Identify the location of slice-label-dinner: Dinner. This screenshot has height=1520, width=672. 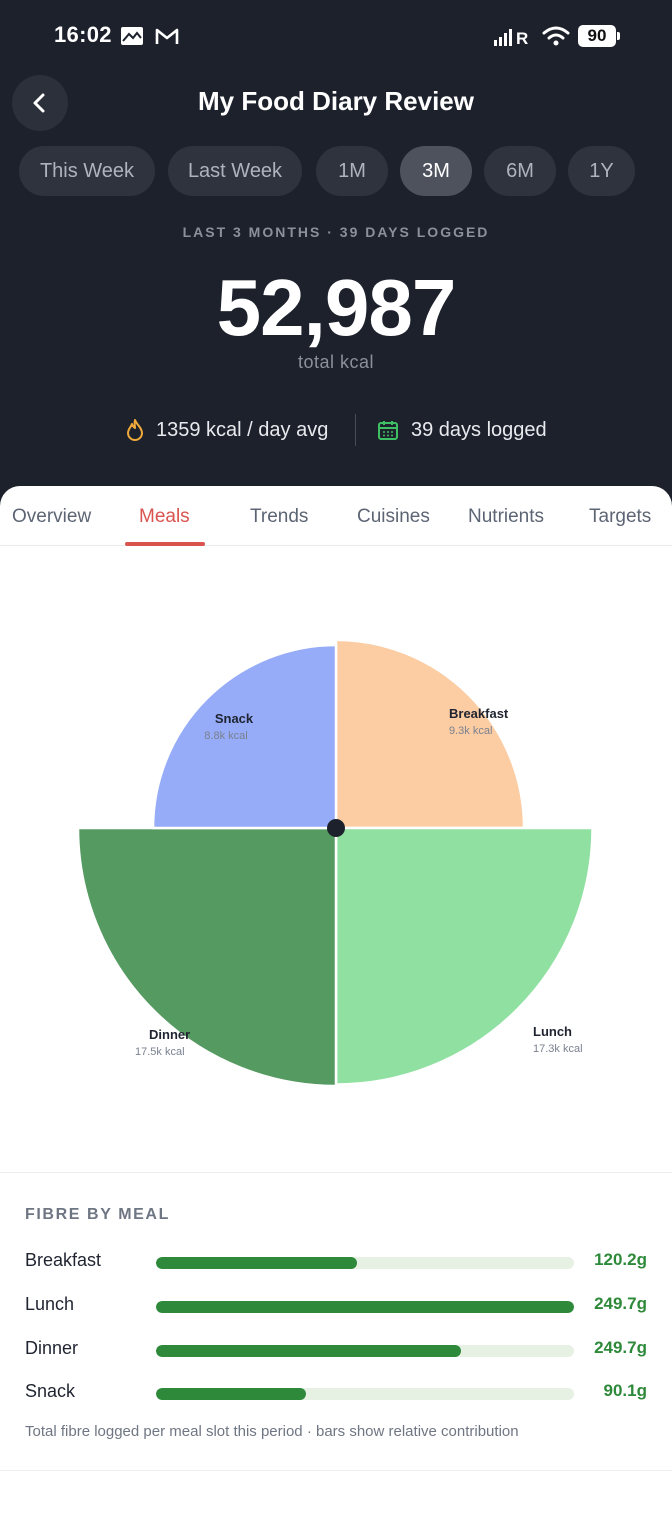
(169, 1034).